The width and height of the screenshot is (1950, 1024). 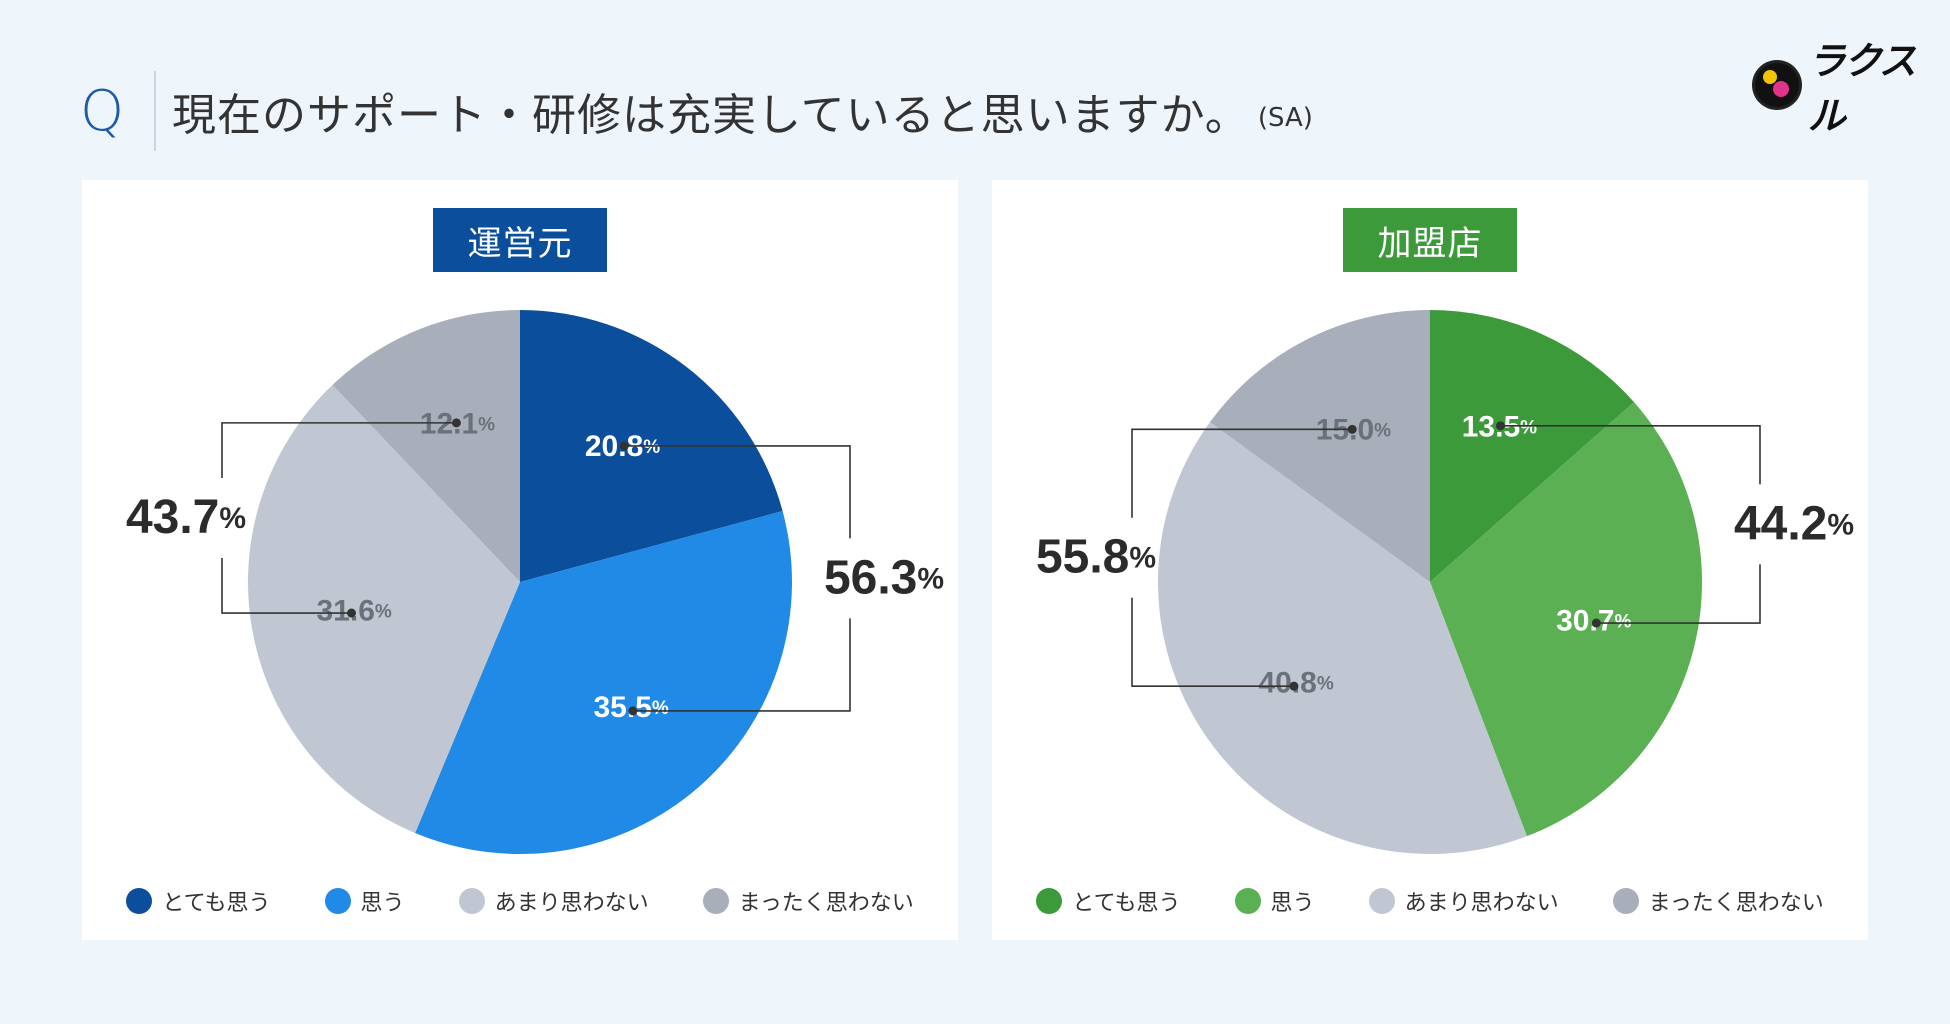 I want to click on brand-logo-icon, so click(x=1777, y=85).